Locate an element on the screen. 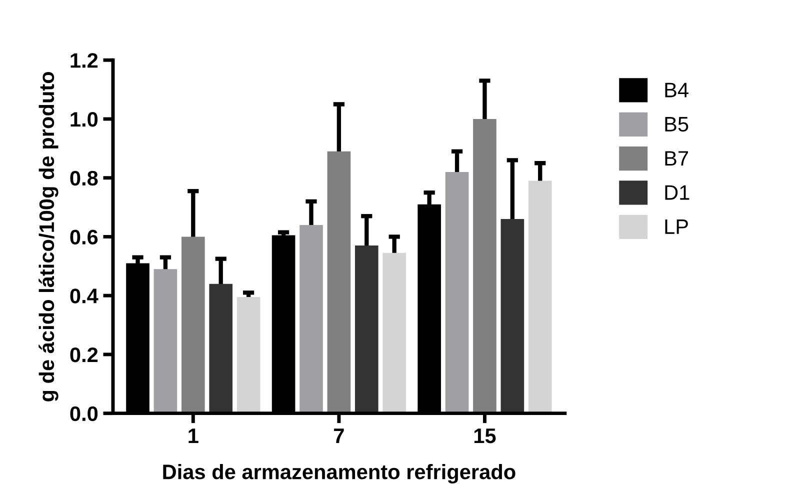 This screenshot has width=807, height=501. legend-label: B7 is located at coordinates (676, 158).